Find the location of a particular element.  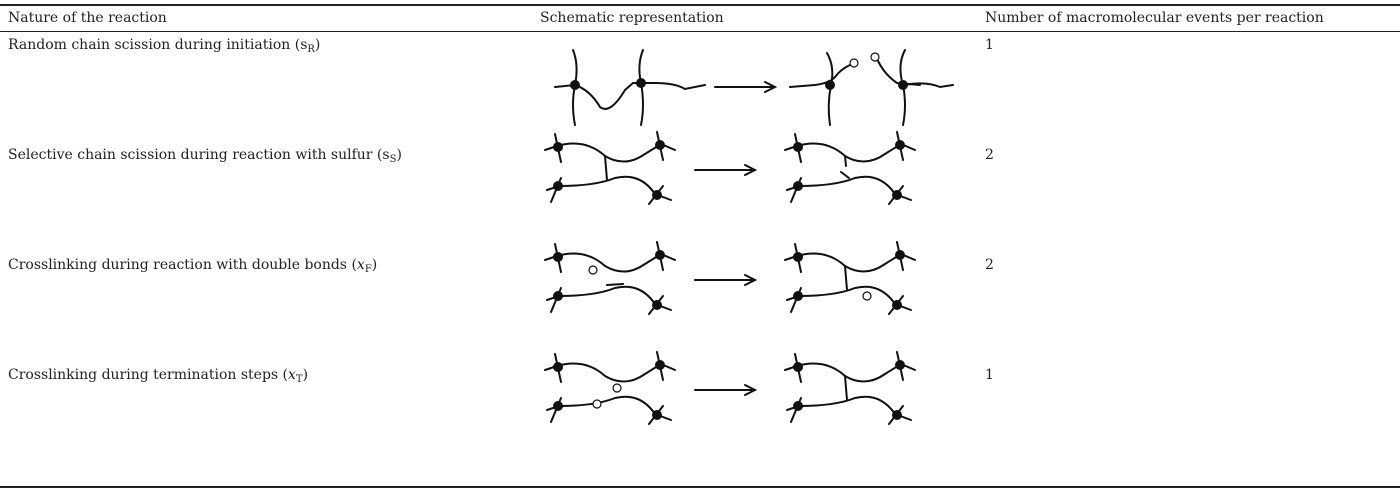

header-cell: Nature of the reaction is located at coordinates (87, 18).